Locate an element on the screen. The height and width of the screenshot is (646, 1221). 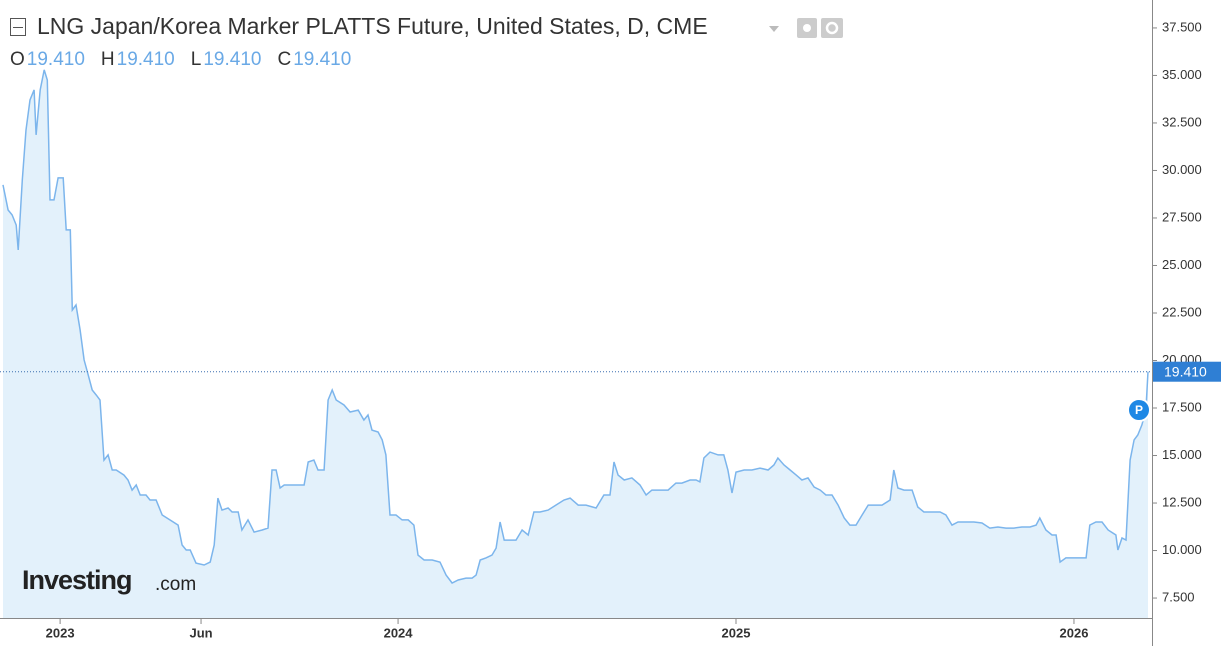
settings-icon-gear is located at coordinates (832, 28).